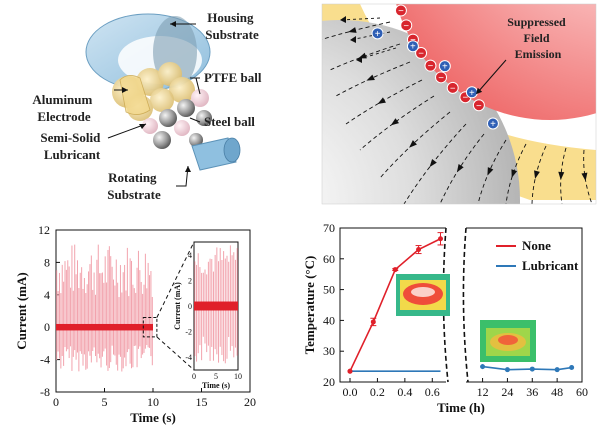  What do you see at coordinates (56, 402) in the screenshot?
I see `x-tick-label: 0` at bounding box center [56, 402].